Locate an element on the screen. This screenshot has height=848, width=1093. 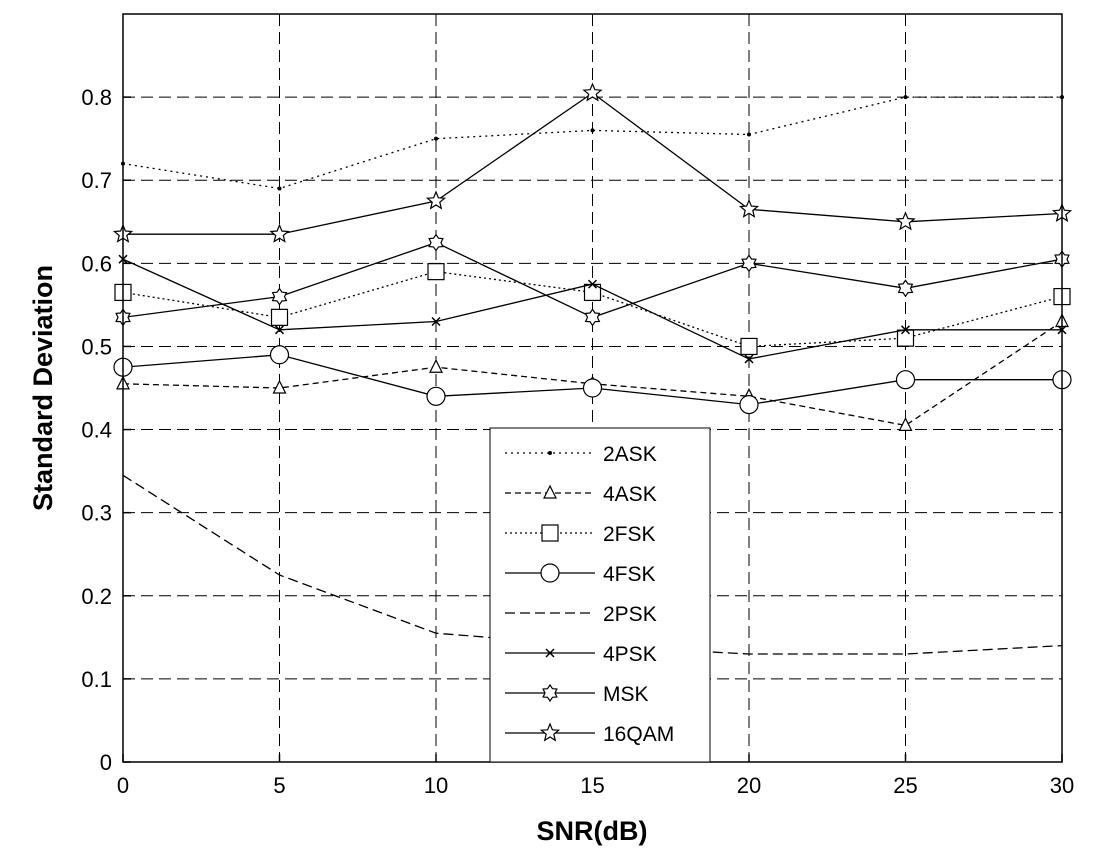
legend-item-4psk: 4PSK is located at coordinates (581, 654).